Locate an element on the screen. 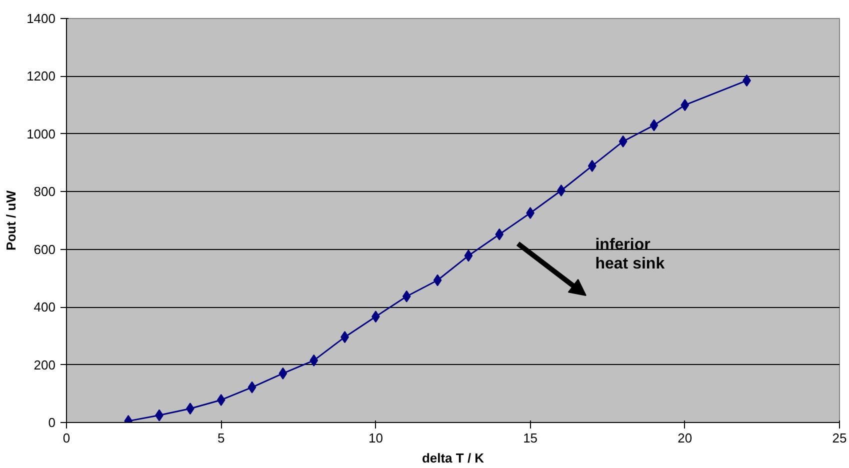 The width and height of the screenshot is (849, 468). x-tick-label: 10 is located at coordinates (375, 438).